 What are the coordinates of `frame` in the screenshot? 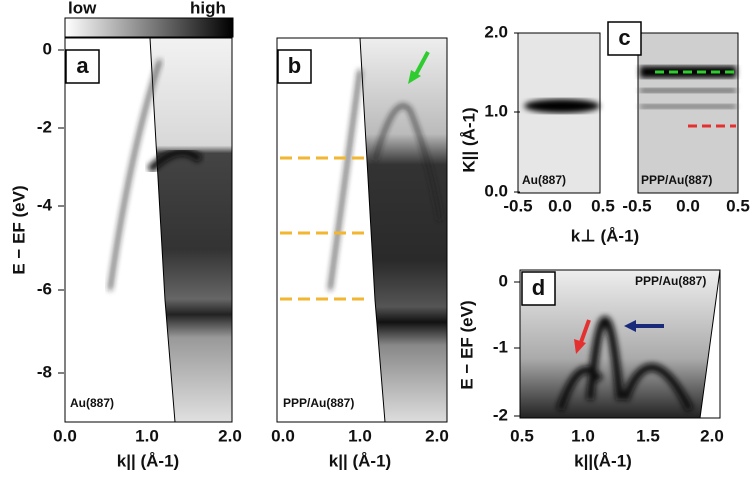 It's located at (620, 344).